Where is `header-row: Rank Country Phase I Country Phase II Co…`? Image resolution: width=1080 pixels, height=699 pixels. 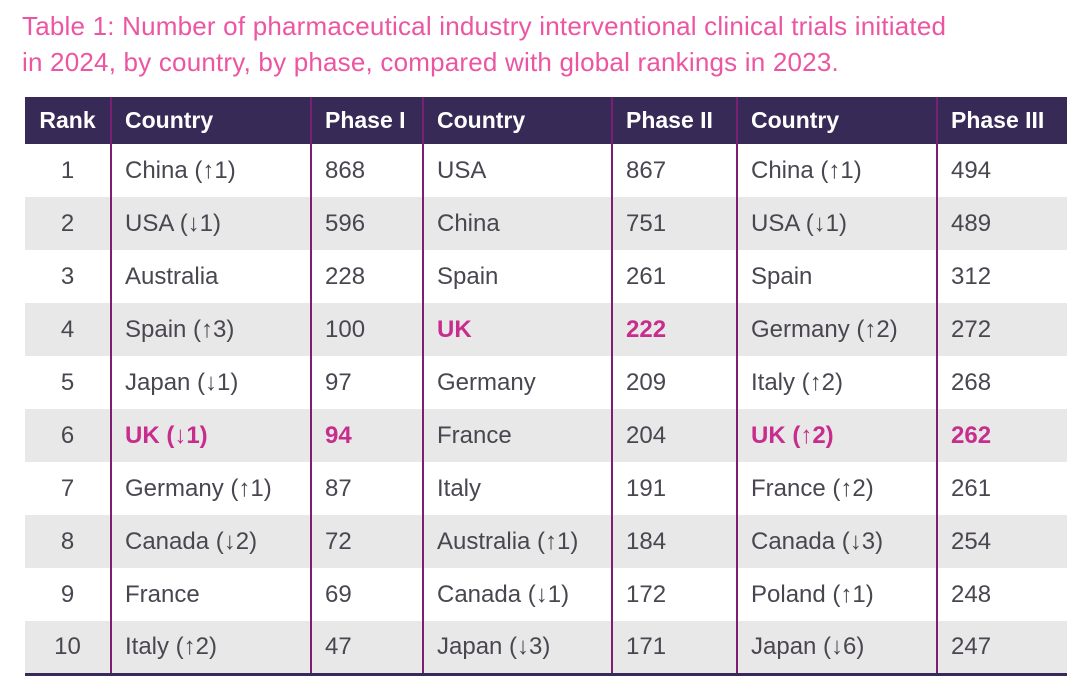
header-row: Rank Country Phase I Country Phase II Co… is located at coordinates (546, 120).